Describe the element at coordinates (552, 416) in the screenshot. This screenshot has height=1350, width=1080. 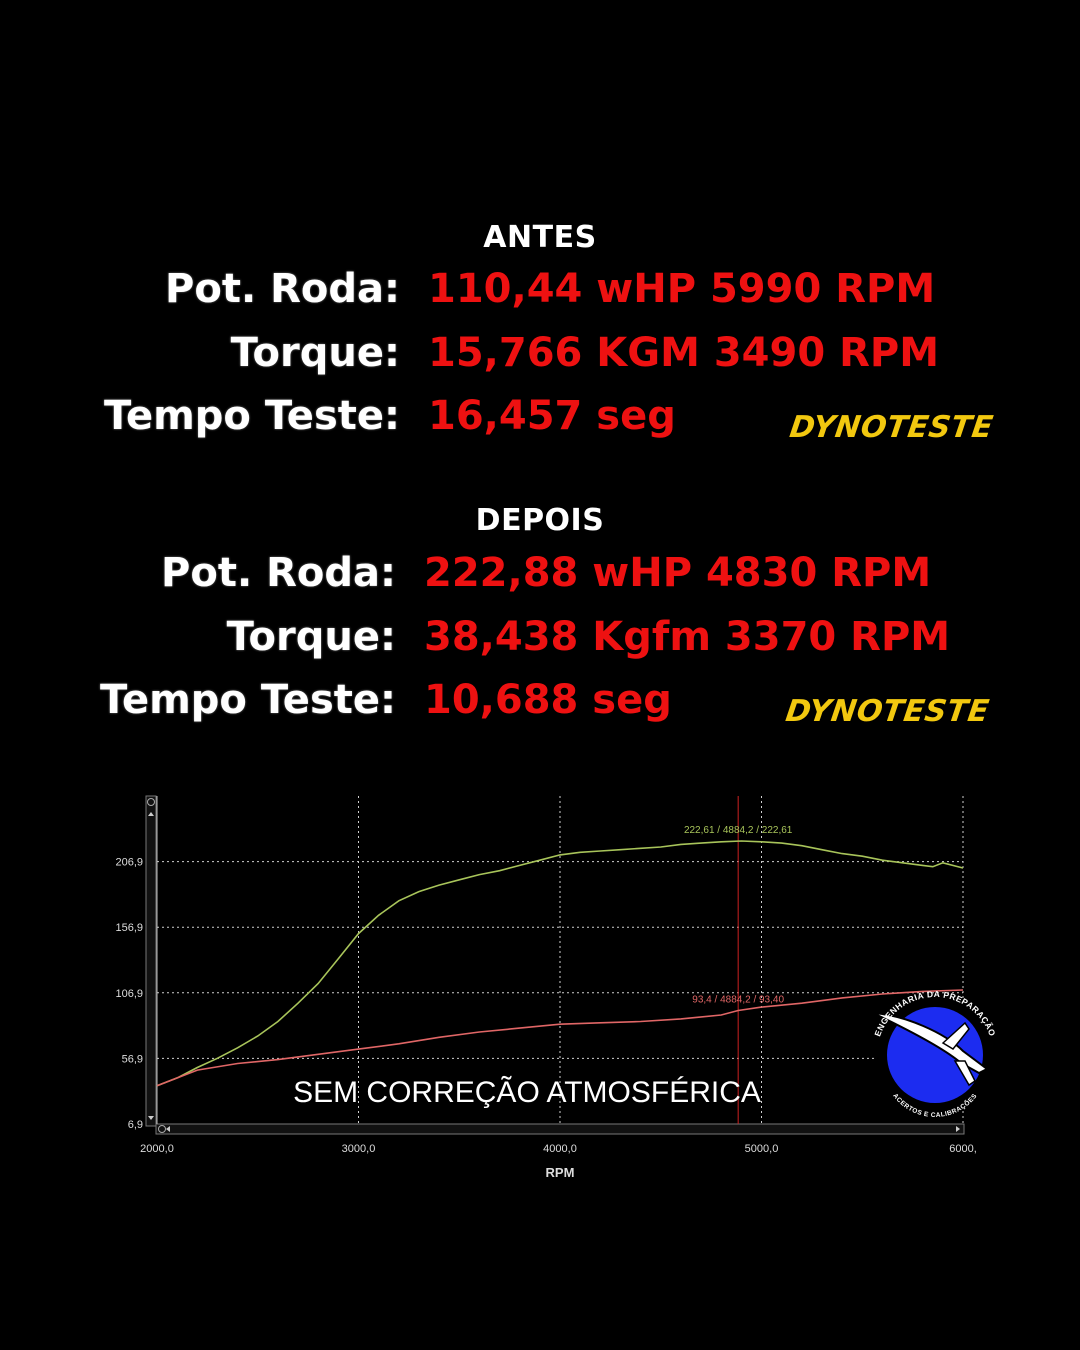
I see `antes-time-value: 16,457 seg` at that location.